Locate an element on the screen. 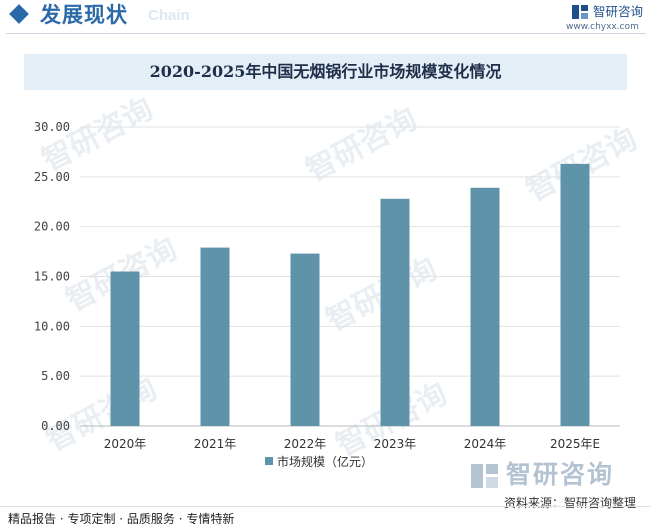 This screenshot has height=524, width=651. y-tick-label: 15.00 is located at coordinates (52, 277).